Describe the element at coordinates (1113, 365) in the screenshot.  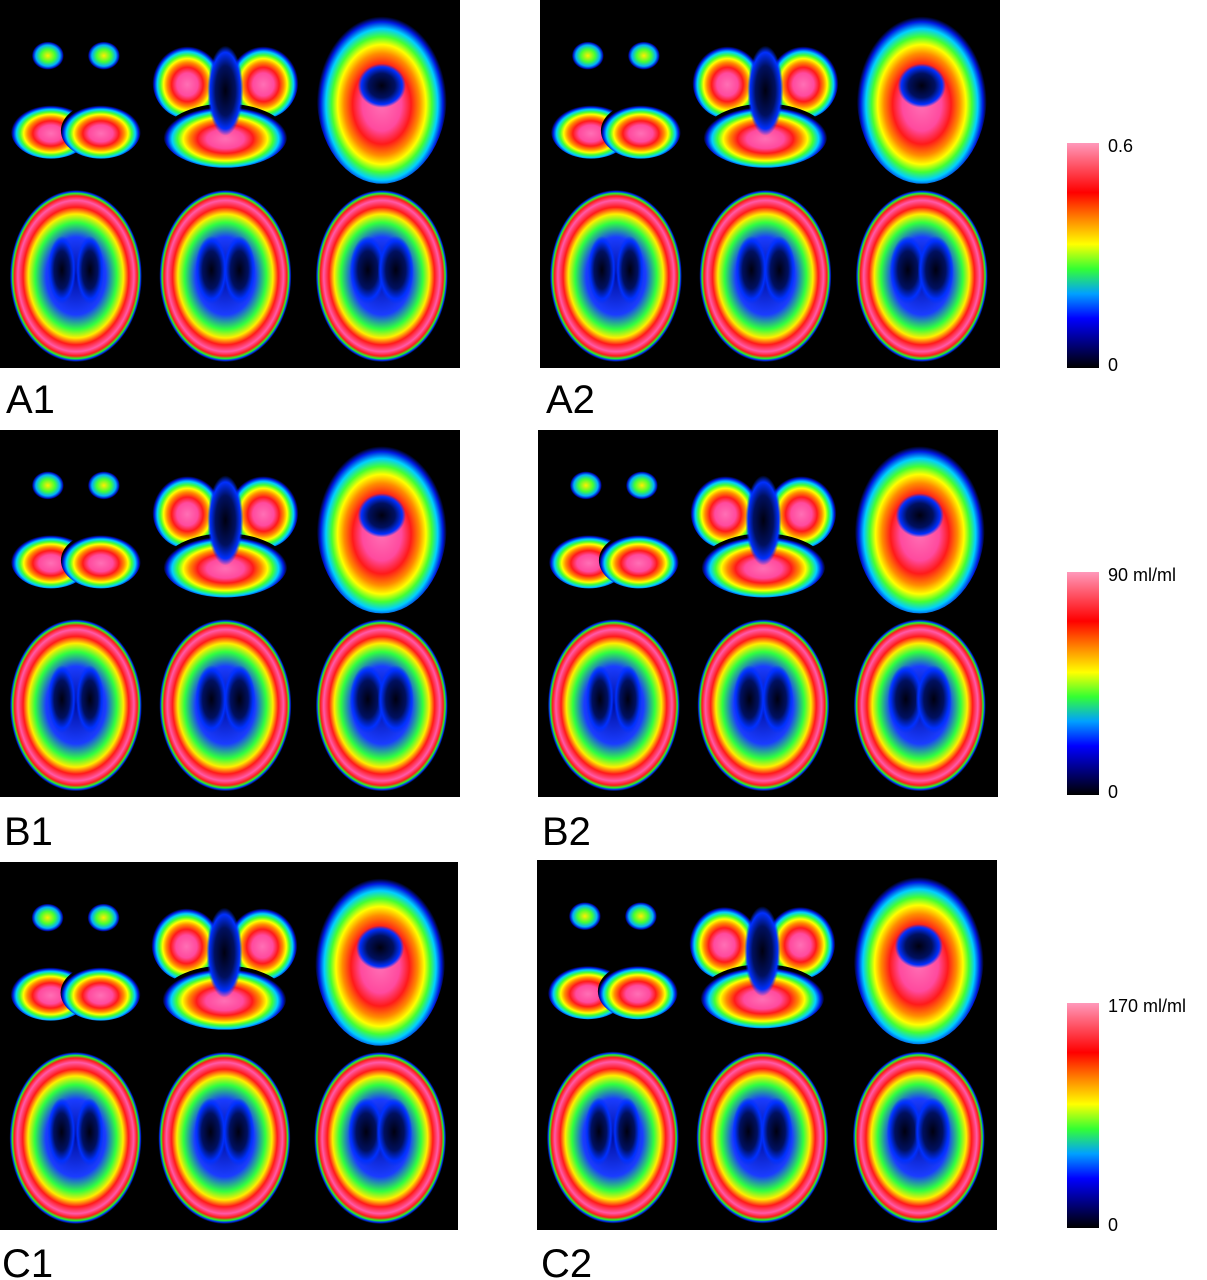
I see `colorbar-min-label: 0` at that location.